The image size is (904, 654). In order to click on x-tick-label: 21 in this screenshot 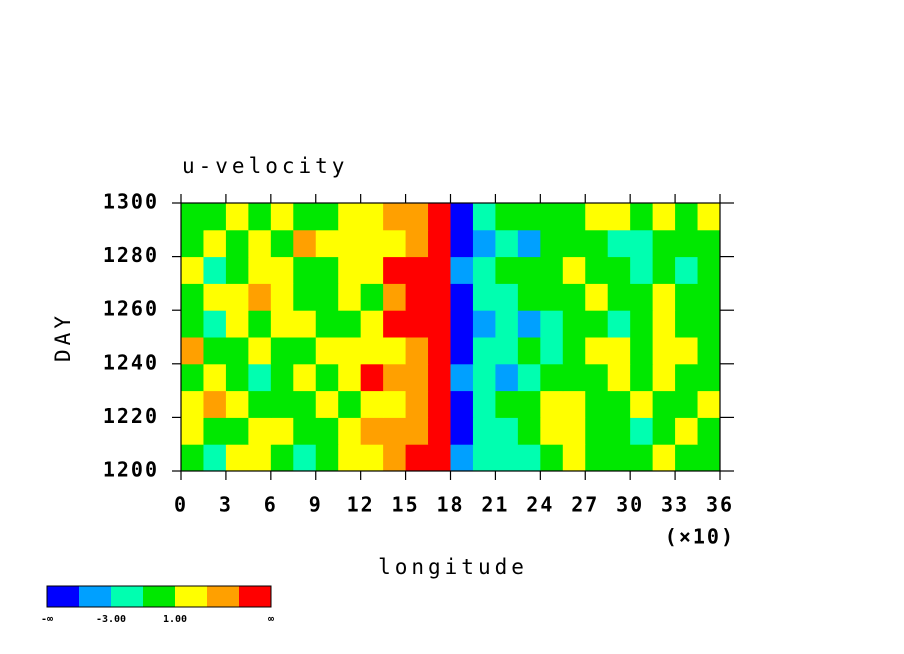, I will do `click(495, 505)`.